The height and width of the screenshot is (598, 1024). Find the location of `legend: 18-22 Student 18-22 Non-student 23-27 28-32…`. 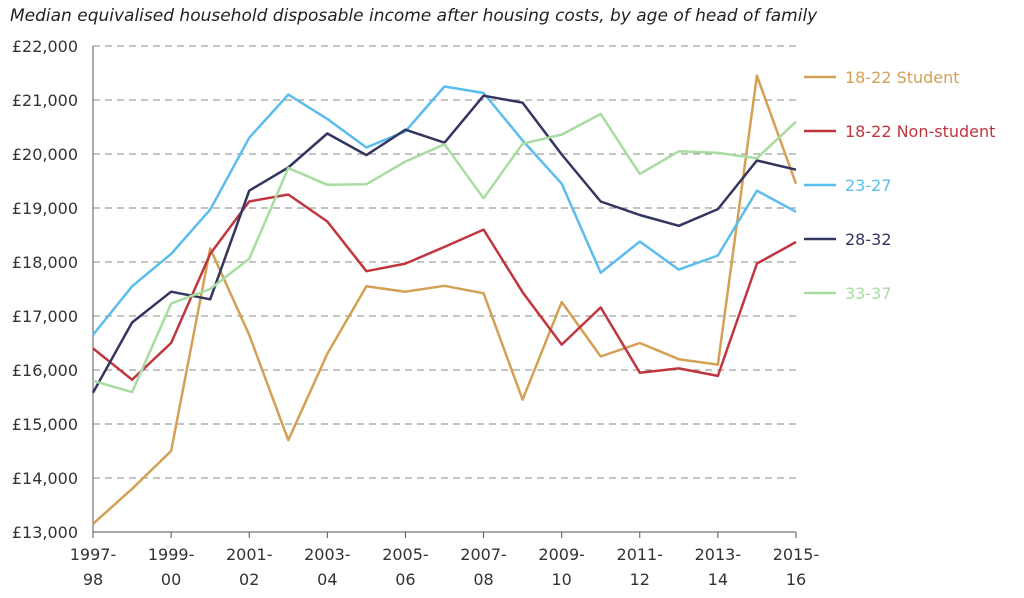

legend: 18-22 Student 18-22 Non-student 23-27 28-32… is located at coordinates (899, 185).